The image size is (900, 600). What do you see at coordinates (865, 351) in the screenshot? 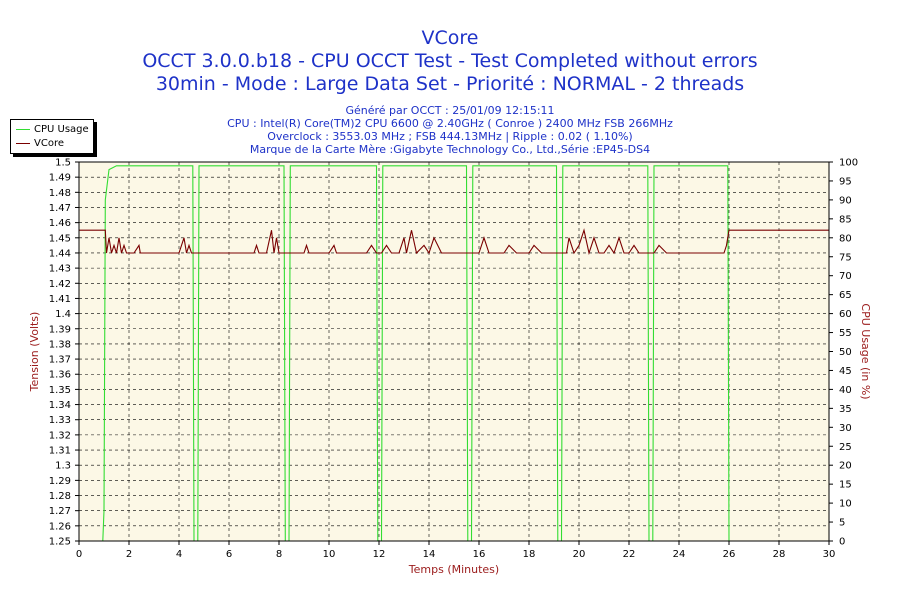
I see `y2-axis-label: CPU Usage (in %)` at bounding box center [865, 351].